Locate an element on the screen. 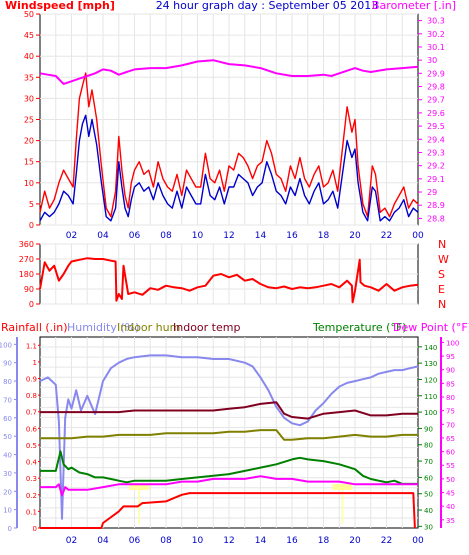  dew-point-tick-label: 40 is located at coordinates (450, 507).